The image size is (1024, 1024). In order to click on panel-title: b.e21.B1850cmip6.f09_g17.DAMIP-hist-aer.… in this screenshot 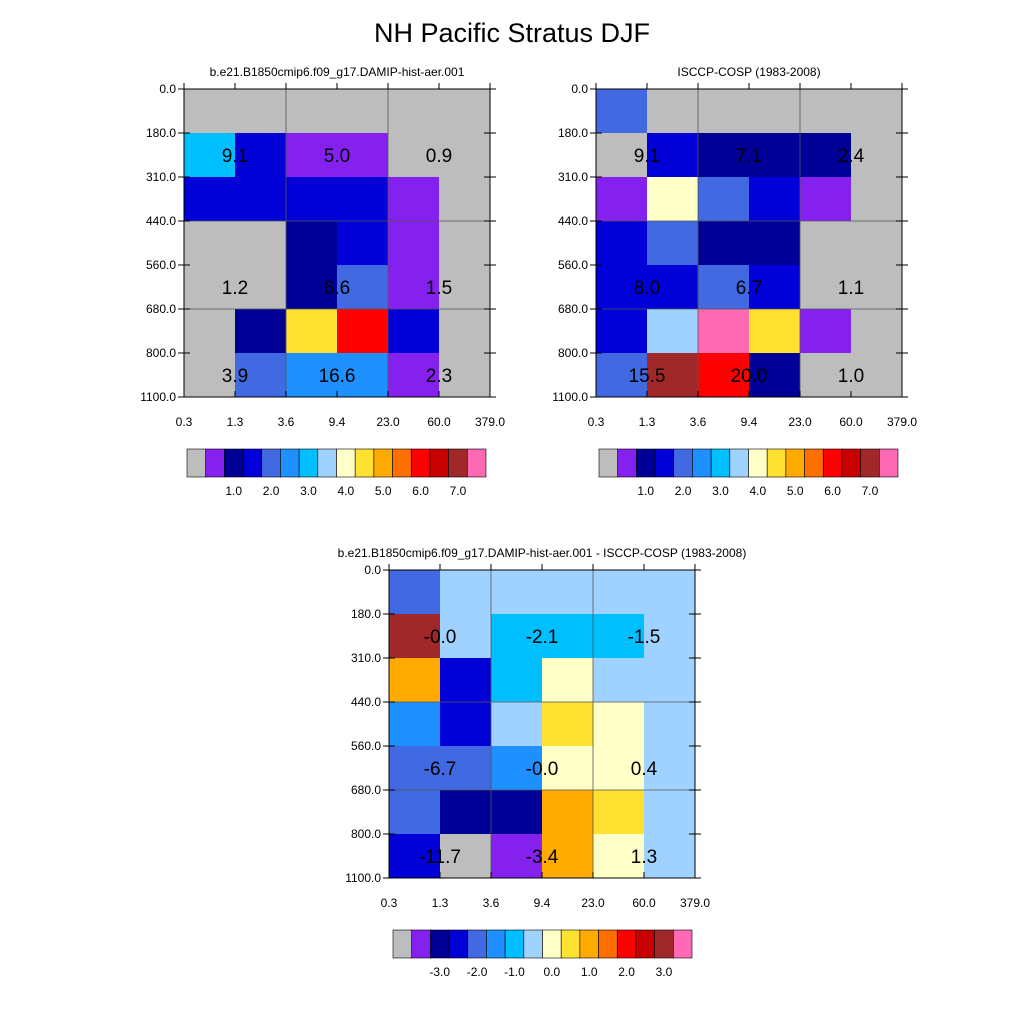, I will do `click(542, 553)`.